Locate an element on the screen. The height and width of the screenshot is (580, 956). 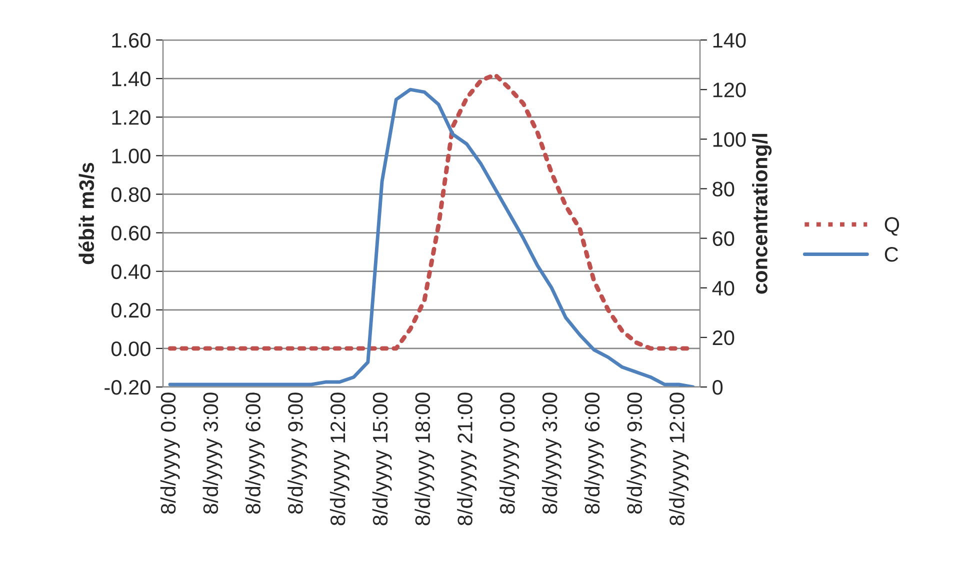
y-tick-label: 1.40 is located at coordinates (131, 79).